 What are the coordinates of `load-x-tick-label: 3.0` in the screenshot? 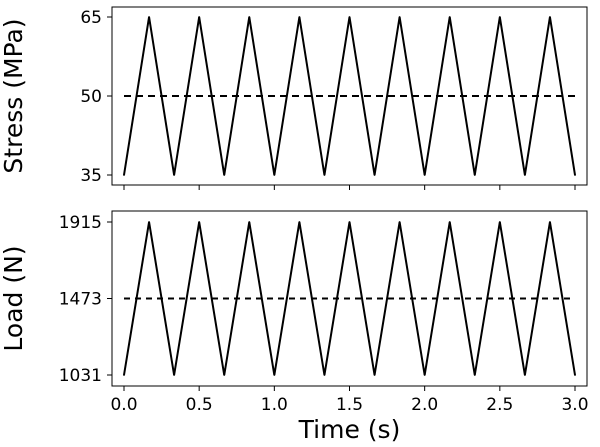 It's located at (574, 405).